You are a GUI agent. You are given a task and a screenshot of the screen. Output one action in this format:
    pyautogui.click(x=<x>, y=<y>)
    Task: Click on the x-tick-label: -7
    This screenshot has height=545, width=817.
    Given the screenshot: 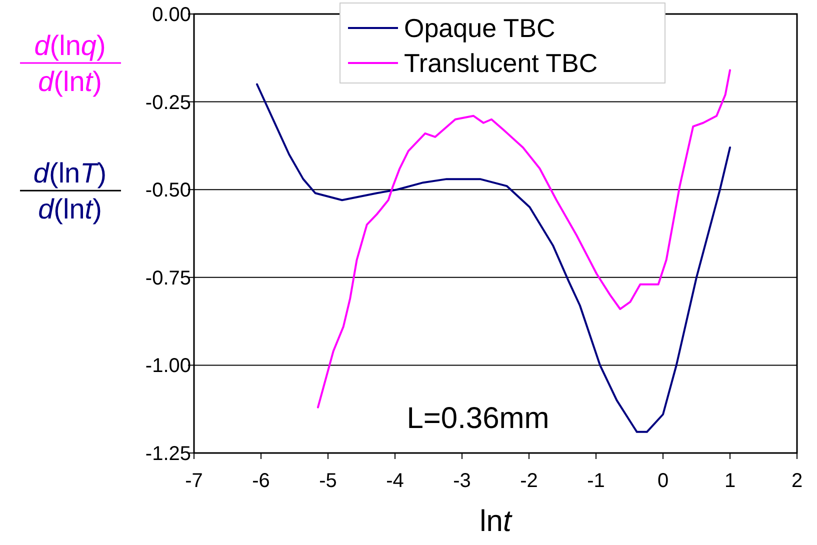 What is the action you would take?
    pyautogui.click(x=194, y=481)
    